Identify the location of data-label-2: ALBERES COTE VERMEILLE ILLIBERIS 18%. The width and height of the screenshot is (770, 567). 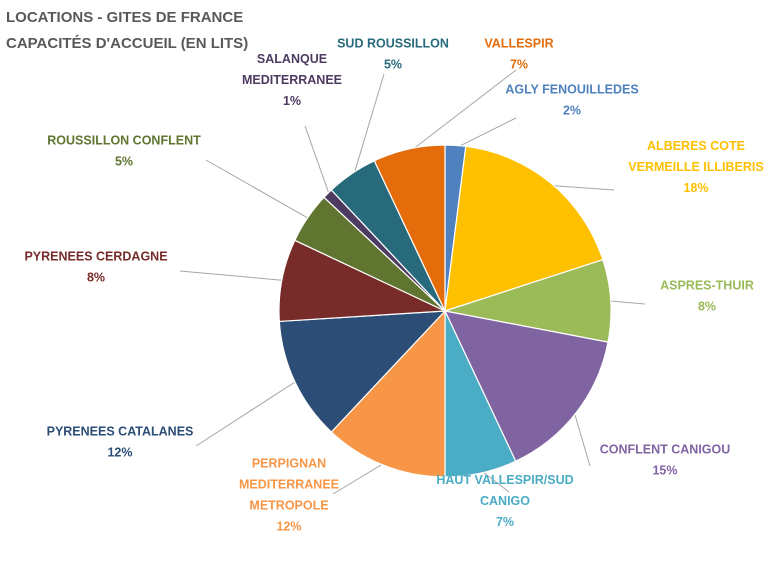
(695, 167).